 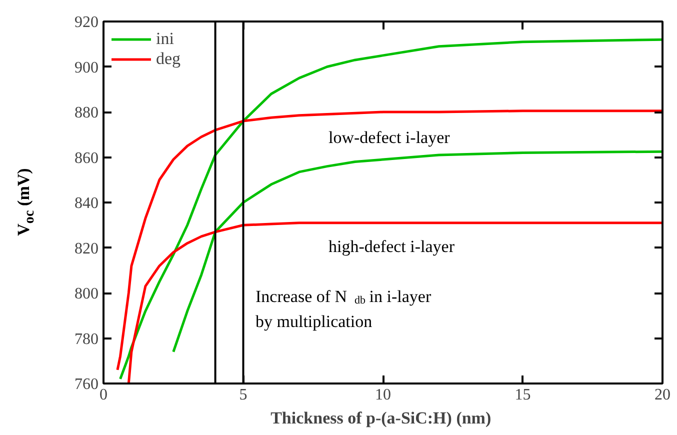 What do you see at coordinates (391, 246) in the screenshot?
I see `annotation: high-defect i-layer` at bounding box center [391, 246].